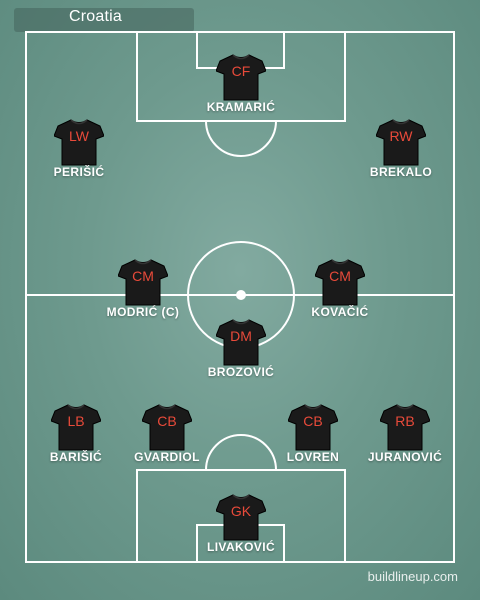  Describe the element at coordinates (241, 295) in the screenshot. I see `center-spot` at that location.